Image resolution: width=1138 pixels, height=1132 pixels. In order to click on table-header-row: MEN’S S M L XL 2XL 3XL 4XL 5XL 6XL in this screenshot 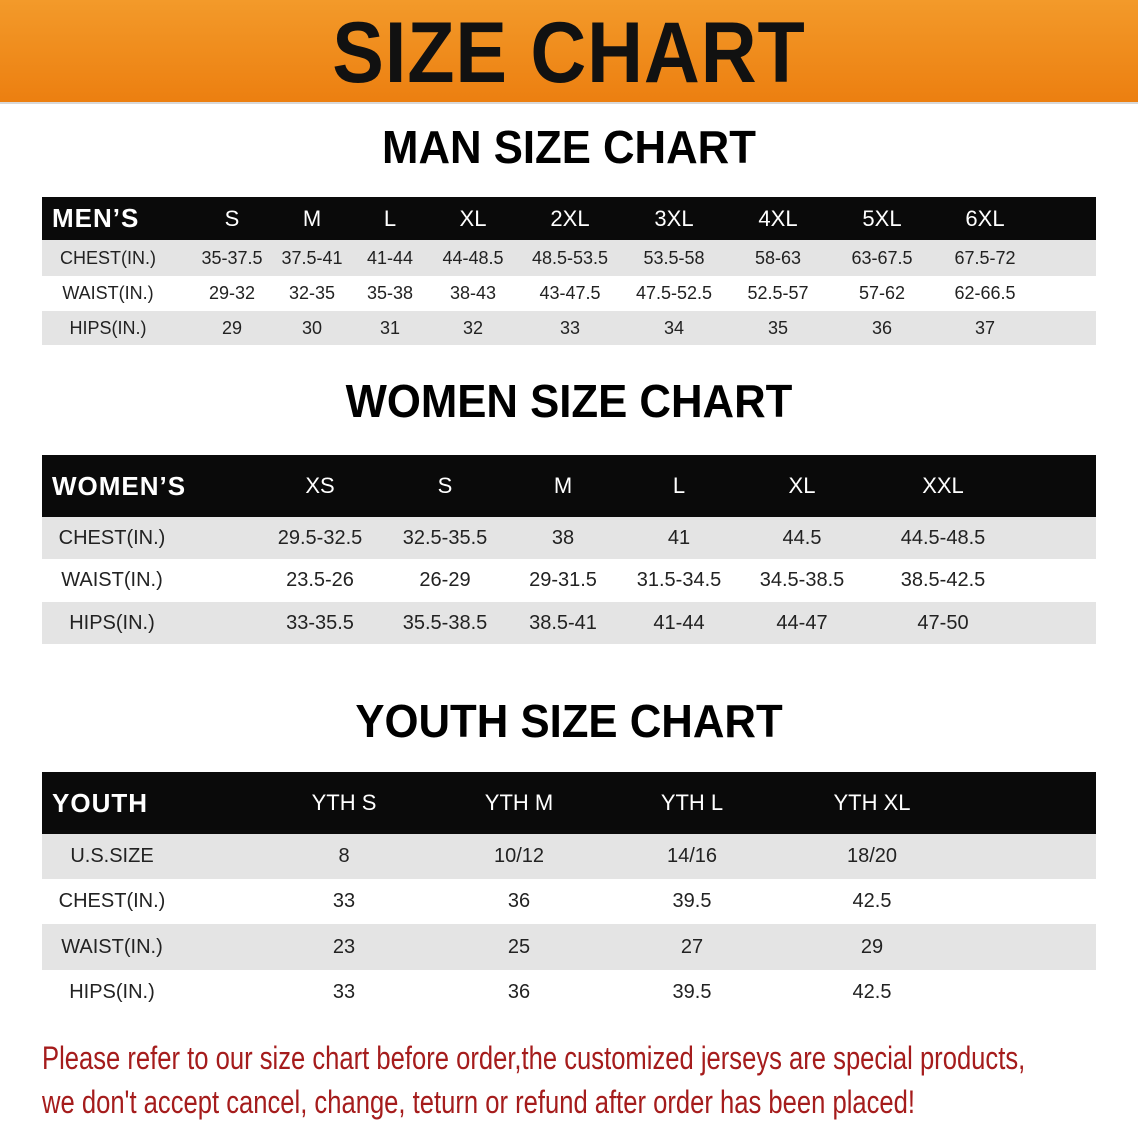, I will do `click(569, 218)`.